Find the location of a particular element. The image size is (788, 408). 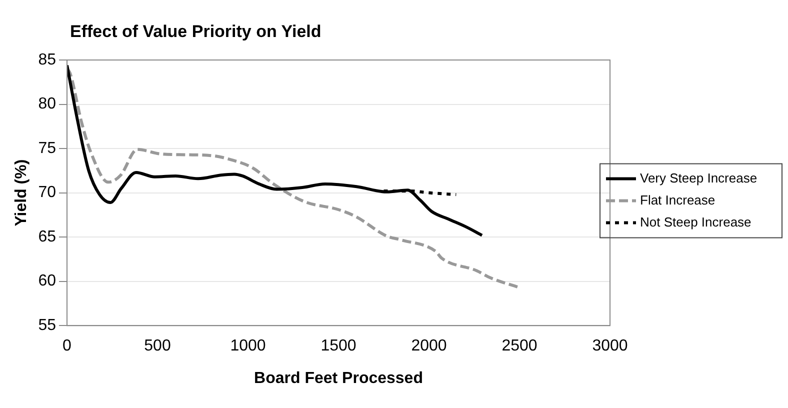

x-tick-label: 0 is located at coordinates (67, 346).